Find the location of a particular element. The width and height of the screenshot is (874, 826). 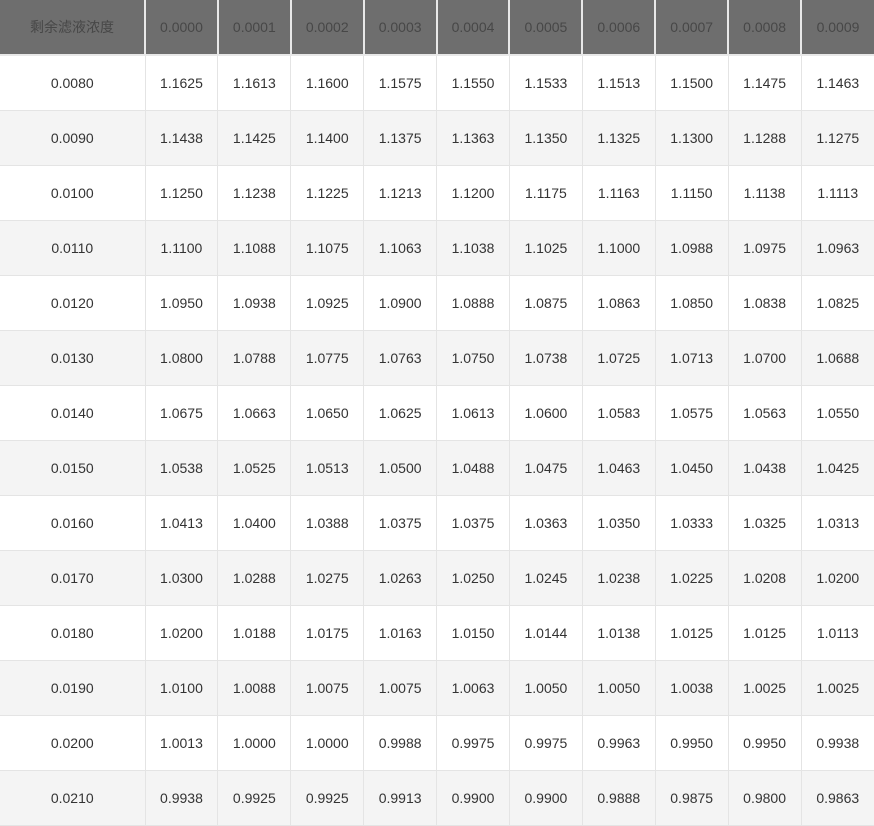

column-header-cell: 0.0000 is located at coordinates (181, 28).